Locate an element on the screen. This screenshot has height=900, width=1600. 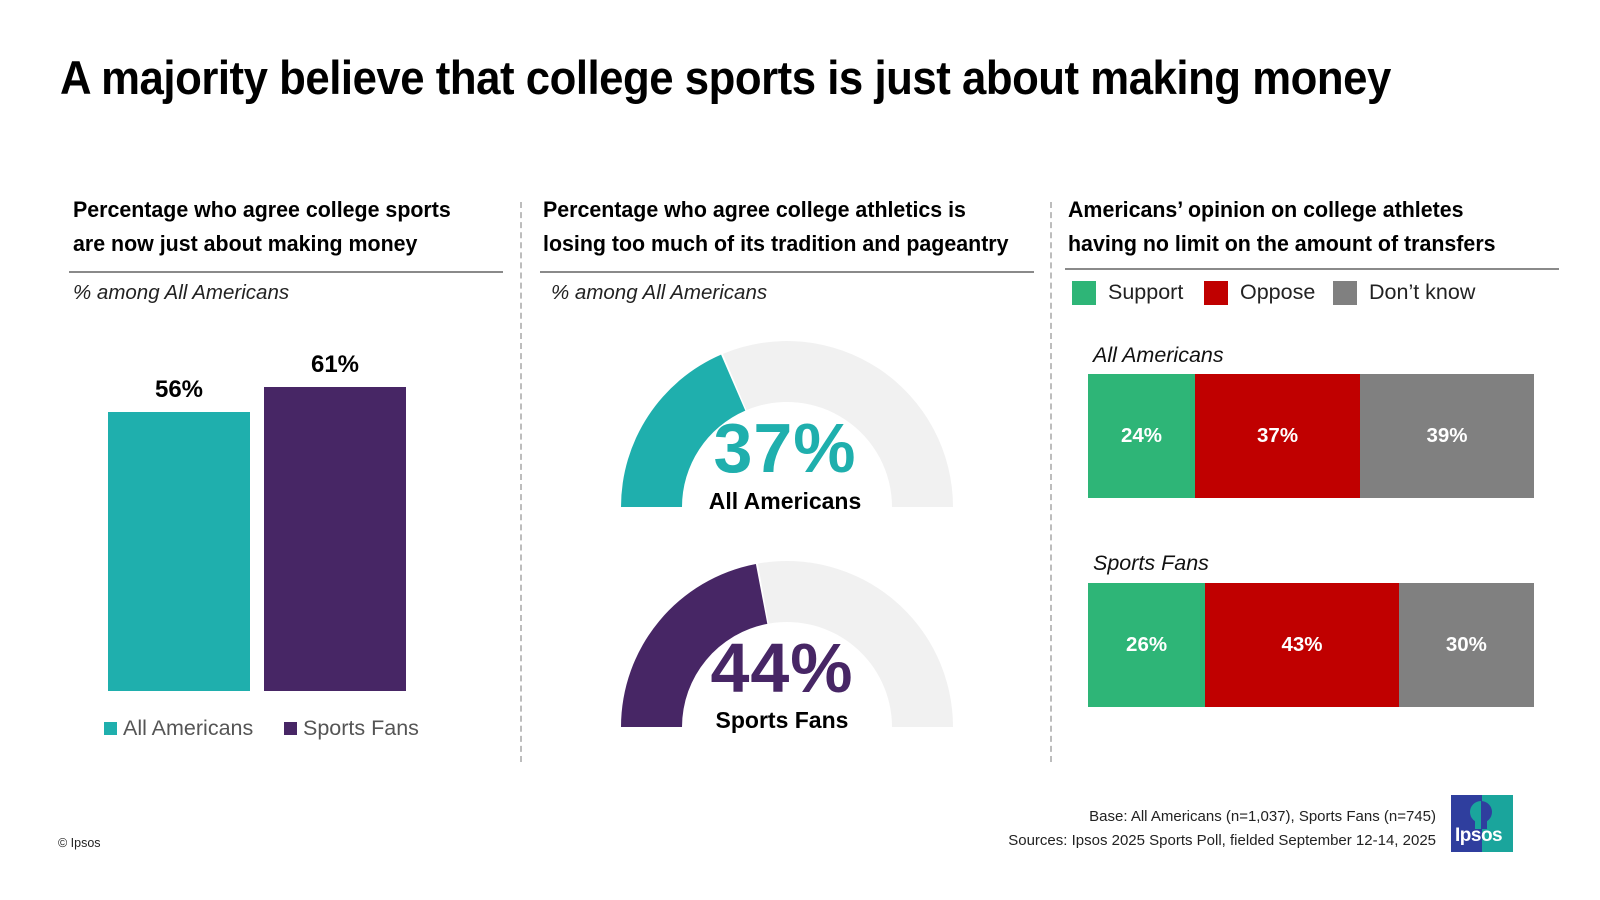
gauge-sports-fans is located at coordinates (787, 644).